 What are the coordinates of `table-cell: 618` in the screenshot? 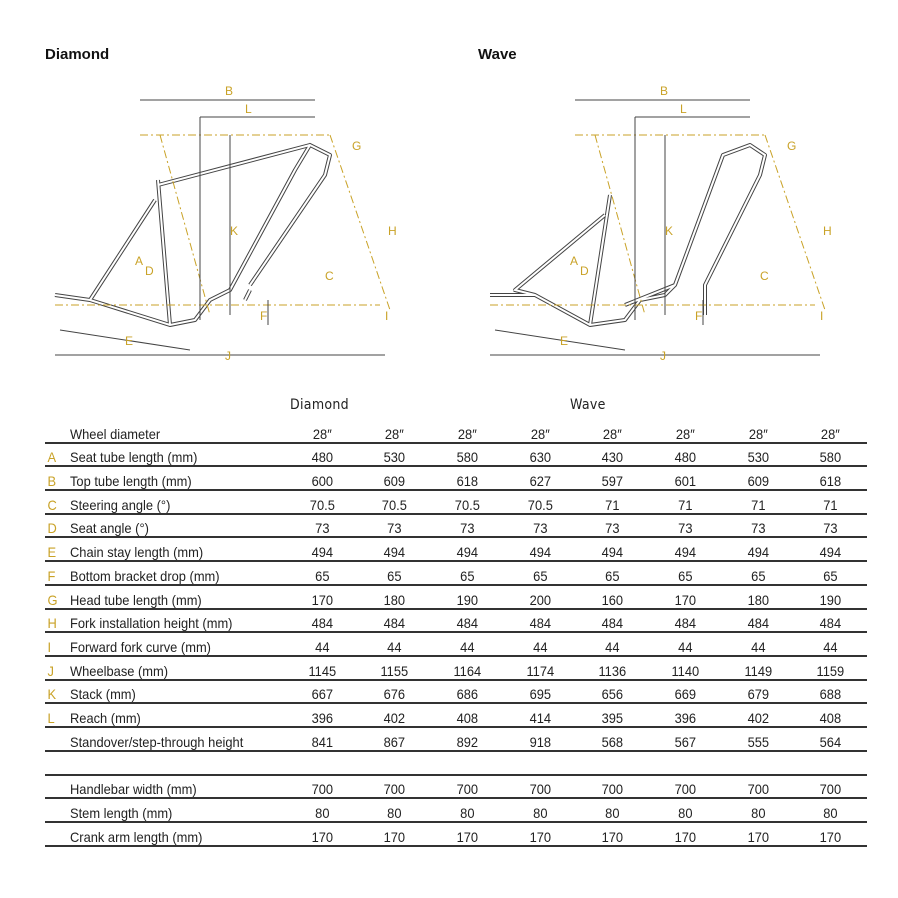 It's located at (467, 479).